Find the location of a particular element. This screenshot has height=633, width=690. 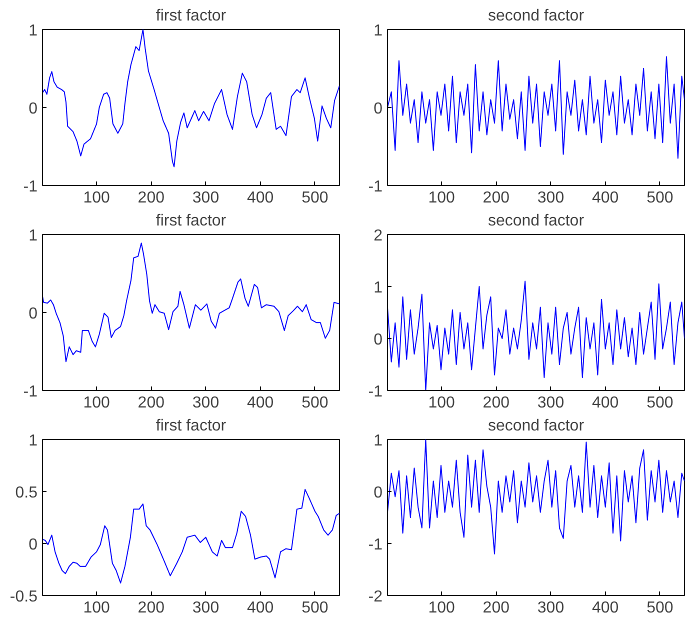

y-tick-label: 2 is located at coordinates (378, 236).